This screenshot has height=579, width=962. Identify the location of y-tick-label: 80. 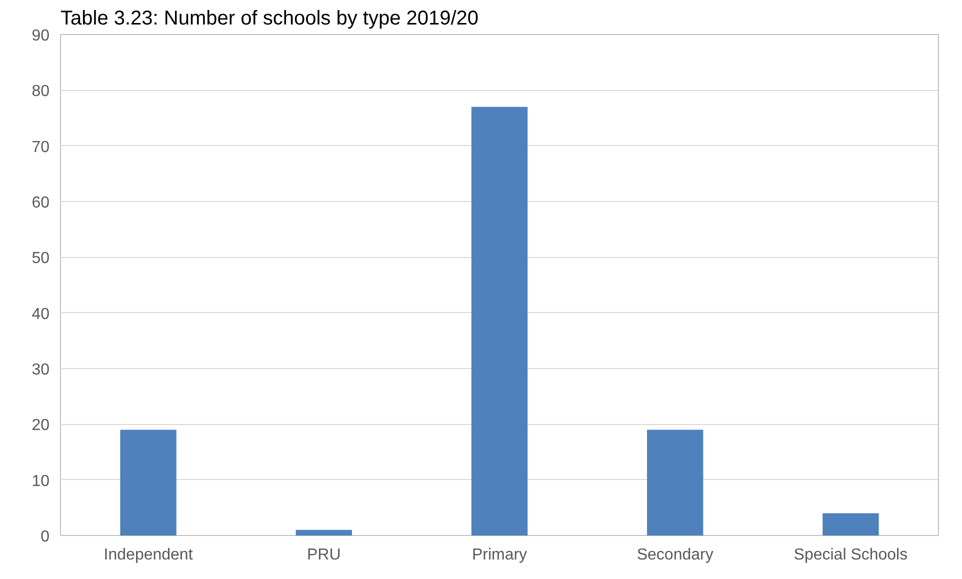
(41, 91).